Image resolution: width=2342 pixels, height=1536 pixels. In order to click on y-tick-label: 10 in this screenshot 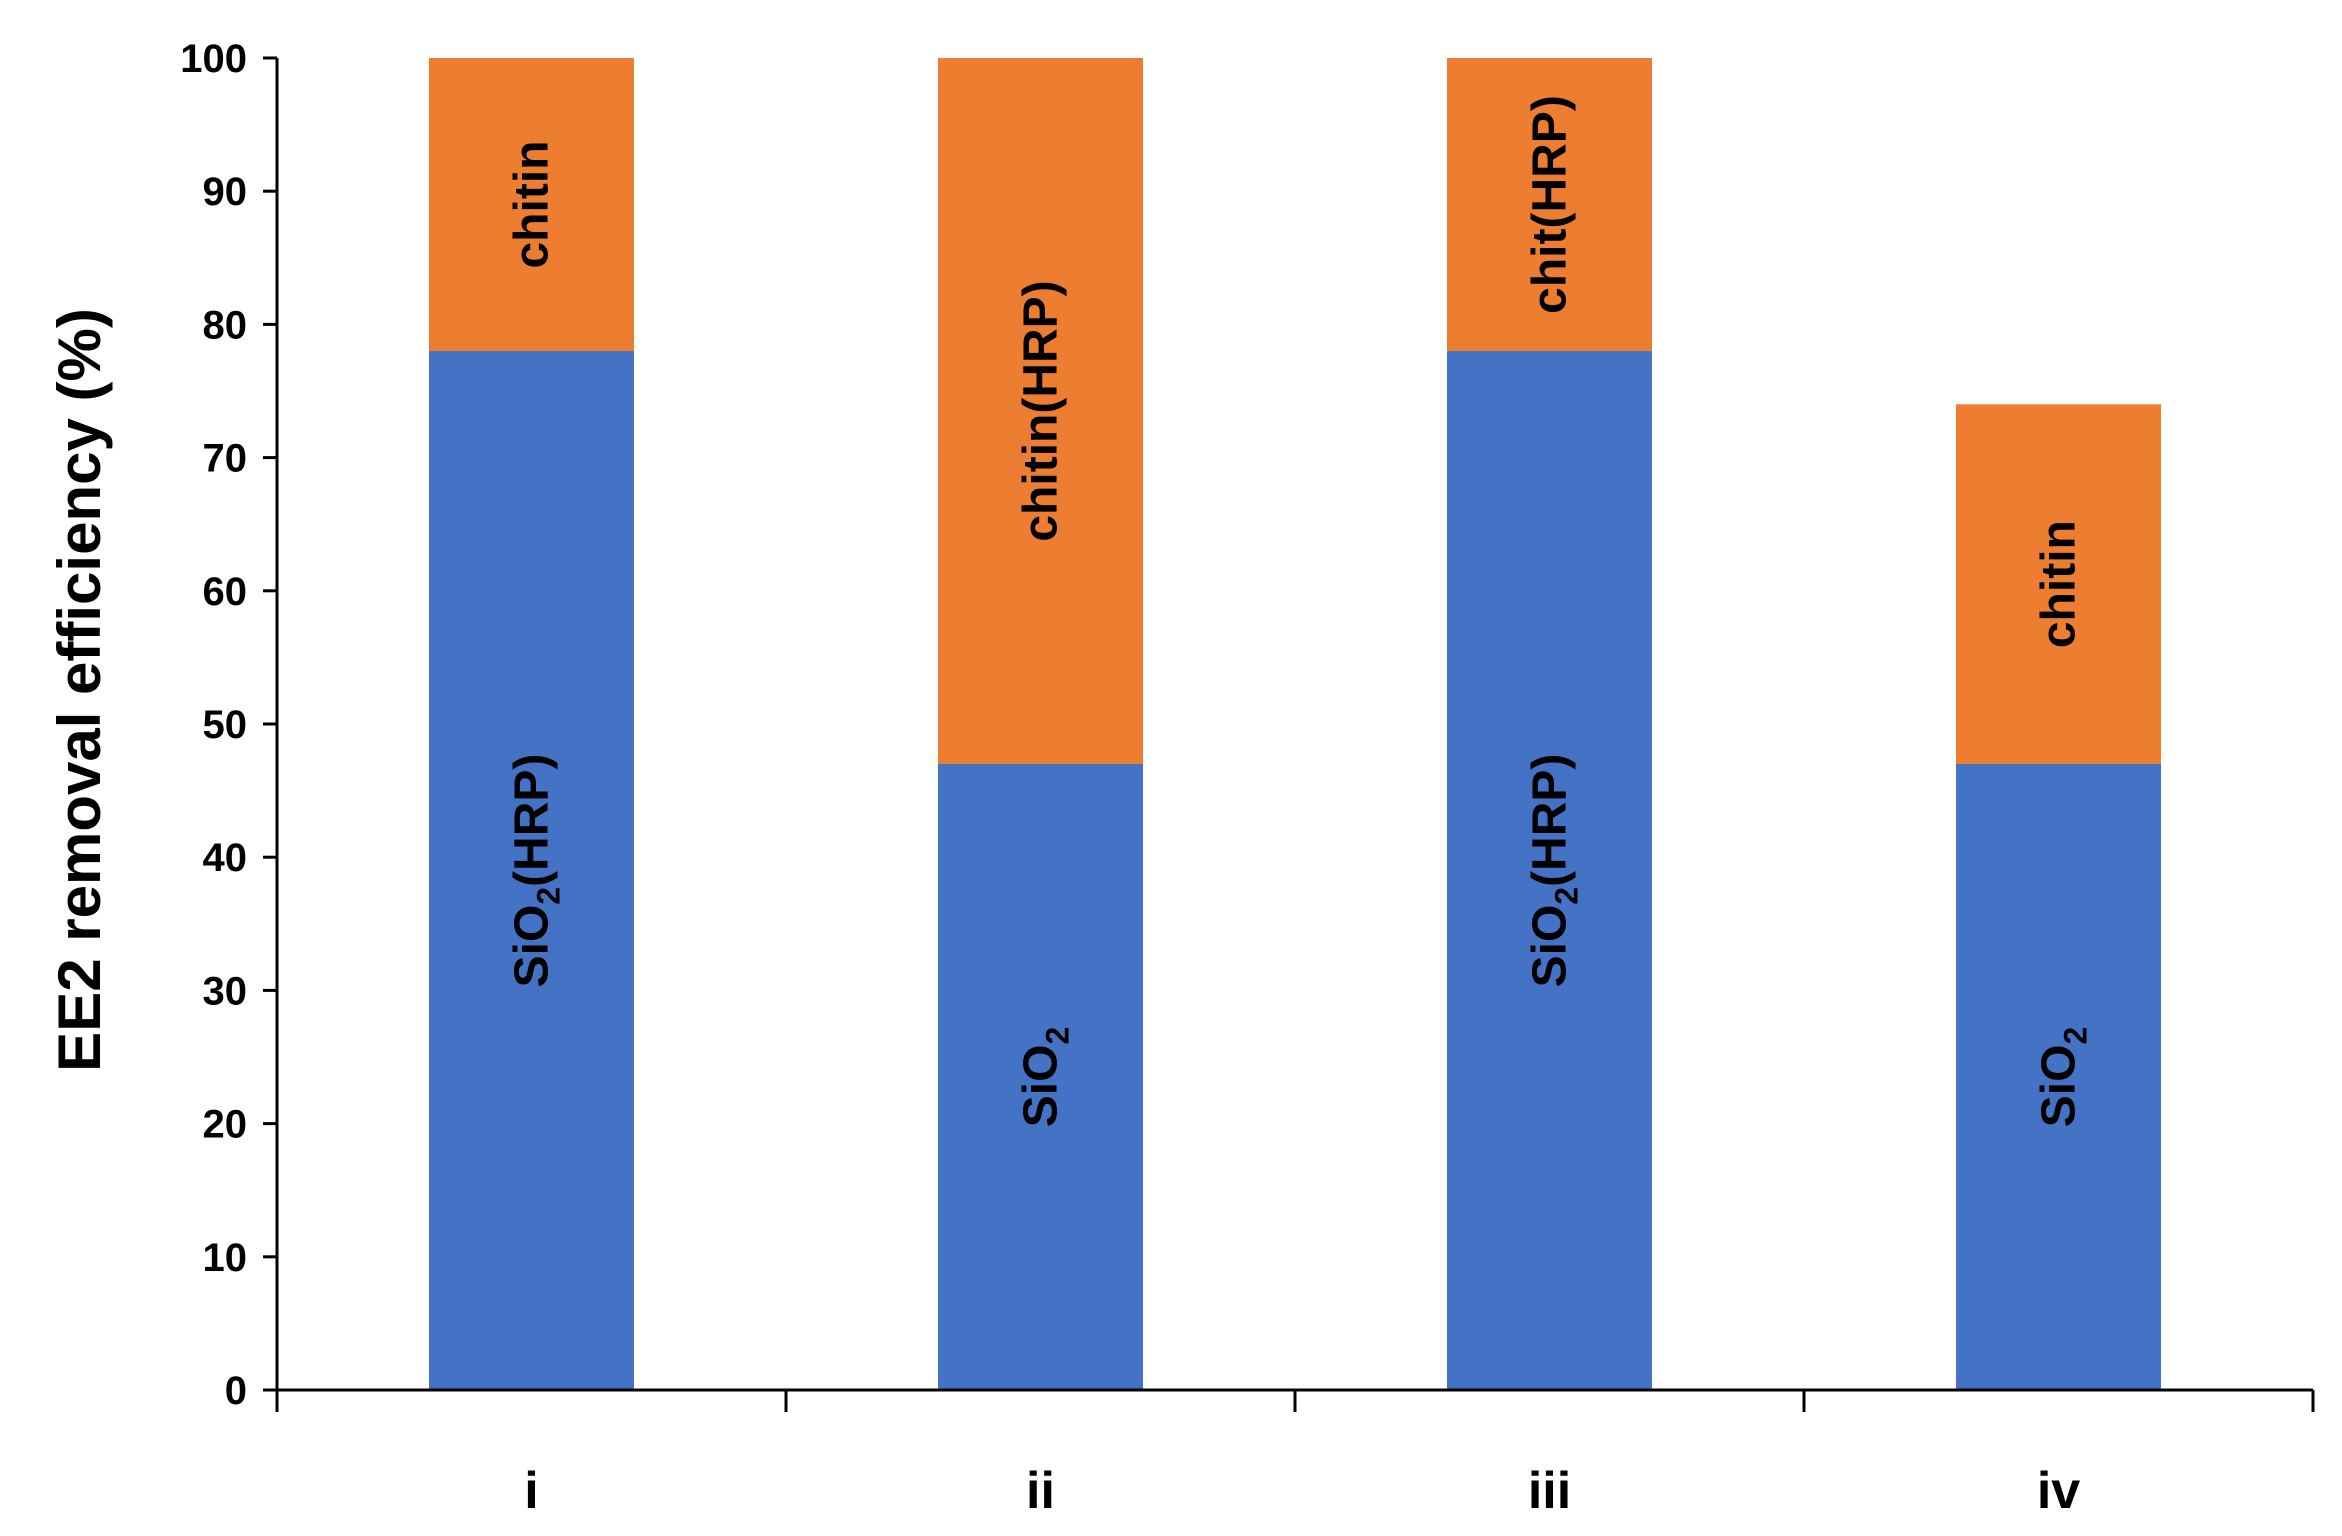, I will do `click(225, 1258)`.